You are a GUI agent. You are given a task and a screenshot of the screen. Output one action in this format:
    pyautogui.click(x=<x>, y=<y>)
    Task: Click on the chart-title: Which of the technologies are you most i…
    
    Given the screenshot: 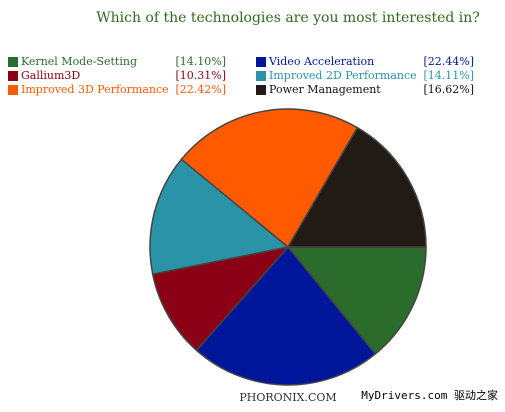 What is the action you would take?
    pyautogui.click(x=288, y=18)
    